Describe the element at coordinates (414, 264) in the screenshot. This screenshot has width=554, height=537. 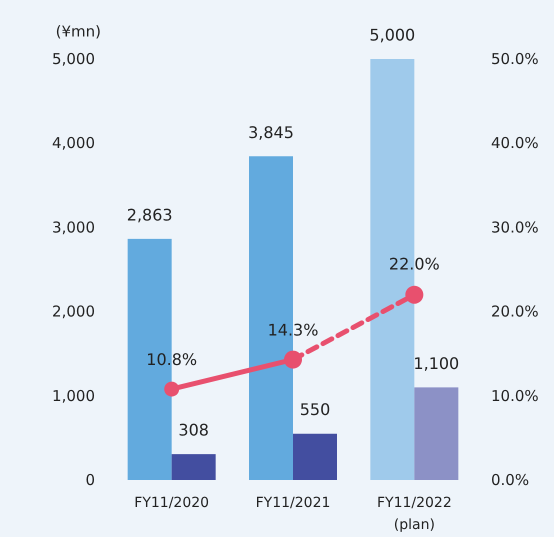
I see `data-label: 22.0%` at that location.